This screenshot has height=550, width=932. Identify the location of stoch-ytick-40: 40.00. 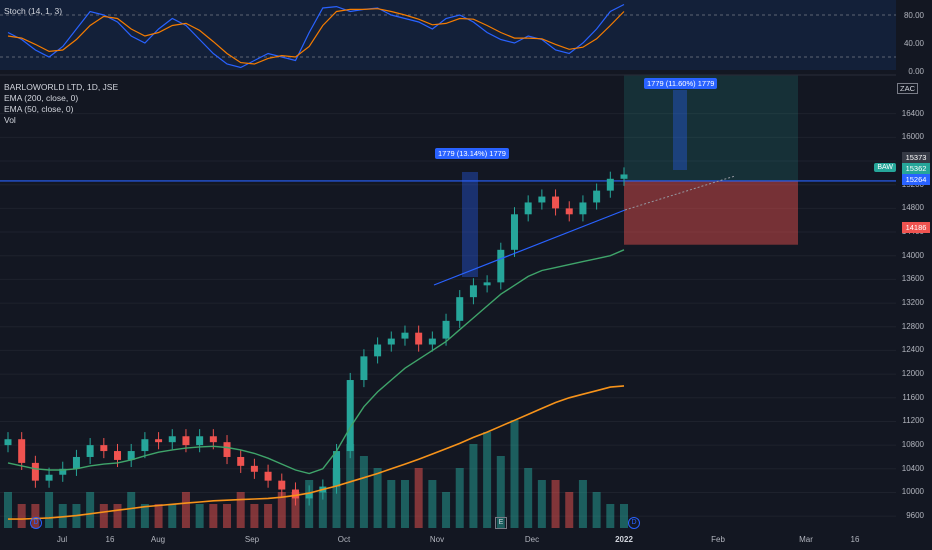
(913, 43).